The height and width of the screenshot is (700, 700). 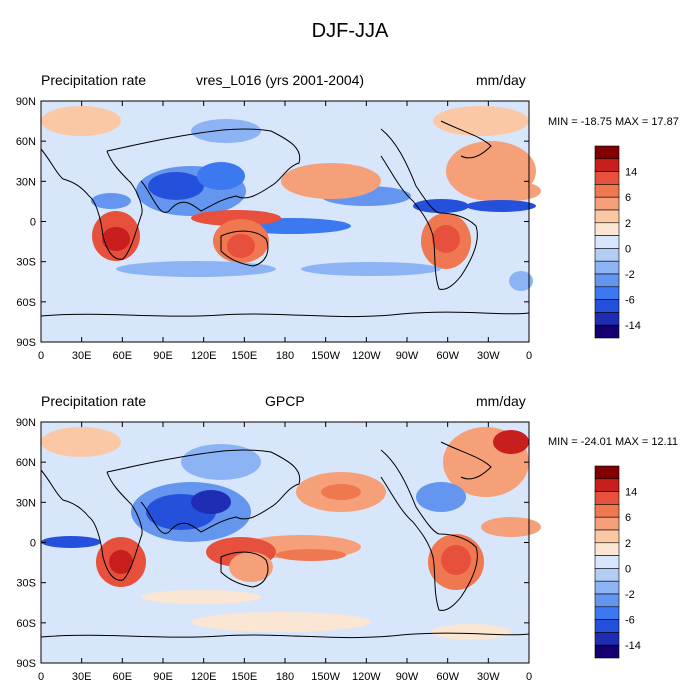 What do you see at coordinates (613, 442) in the screenshot?
I see `panel2-minmax: MIN = -24.01 MAX = 12.11` at bounding box center [613, 442].